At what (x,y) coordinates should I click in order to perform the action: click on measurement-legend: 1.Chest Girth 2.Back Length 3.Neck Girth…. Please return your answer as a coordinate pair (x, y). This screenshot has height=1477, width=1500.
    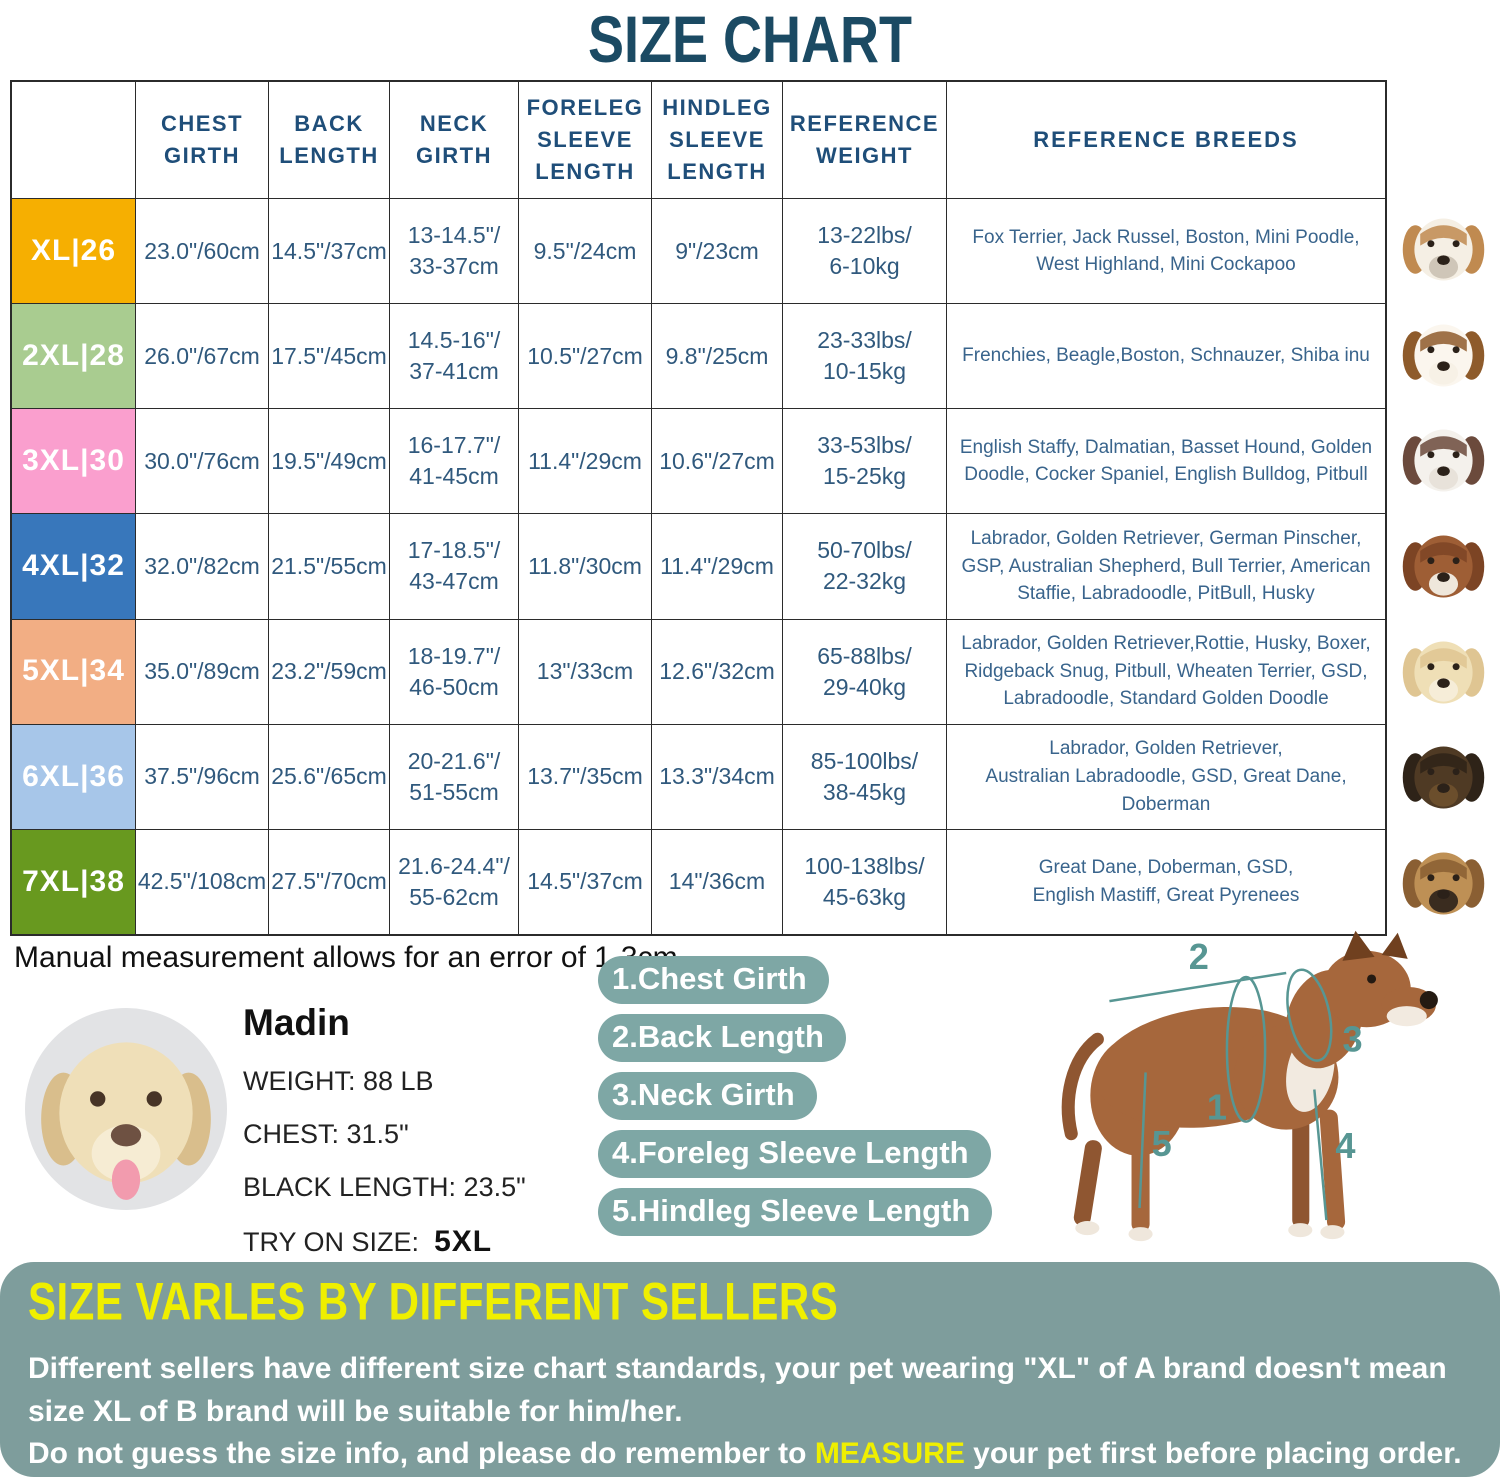
    Looking at the image, I should click on (795, 1096).